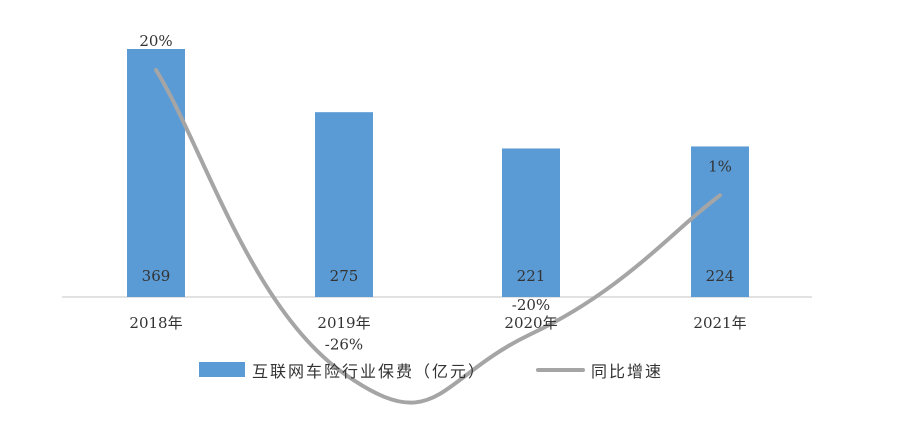 This screenshot has width=916, height=424. Describe the element at coordinates (344, 345) in the screenshot. I see `line-value-label-1: -26%` at that location.